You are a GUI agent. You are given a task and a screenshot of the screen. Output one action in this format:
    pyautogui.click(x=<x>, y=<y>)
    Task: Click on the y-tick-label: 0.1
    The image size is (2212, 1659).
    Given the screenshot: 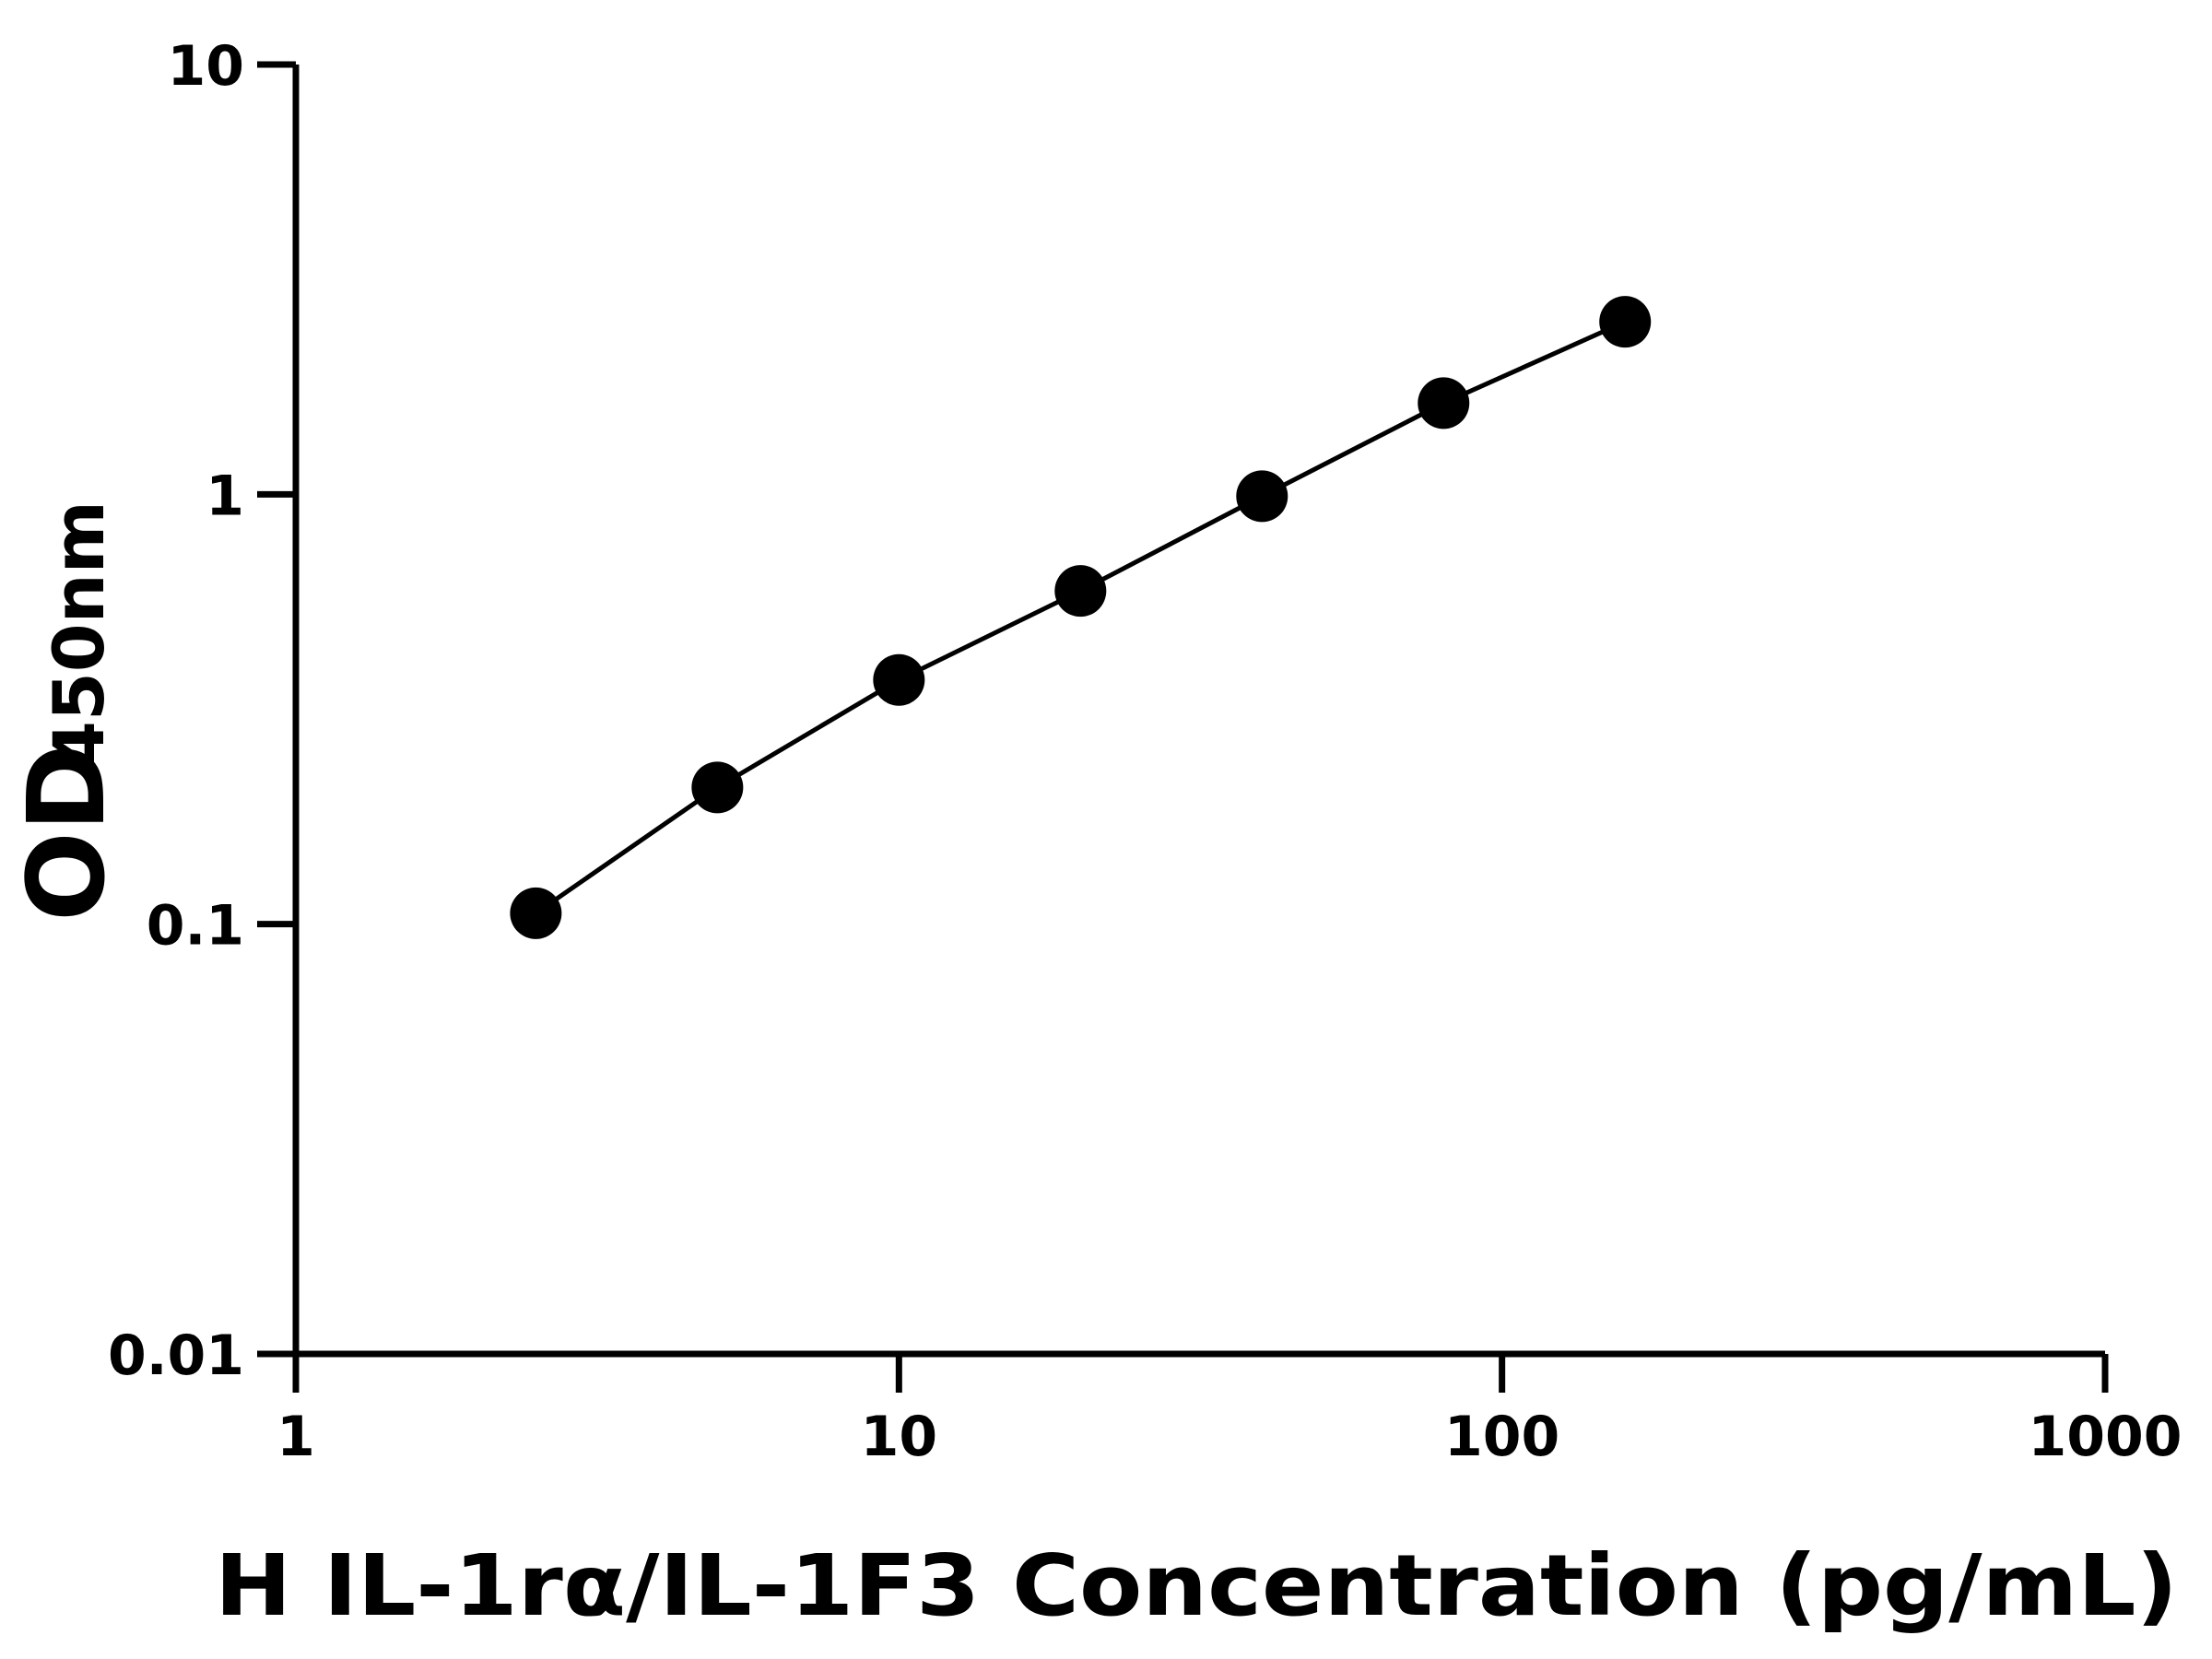 What is the action you would take?
    pyautogui.click(x=195, y=926)
    